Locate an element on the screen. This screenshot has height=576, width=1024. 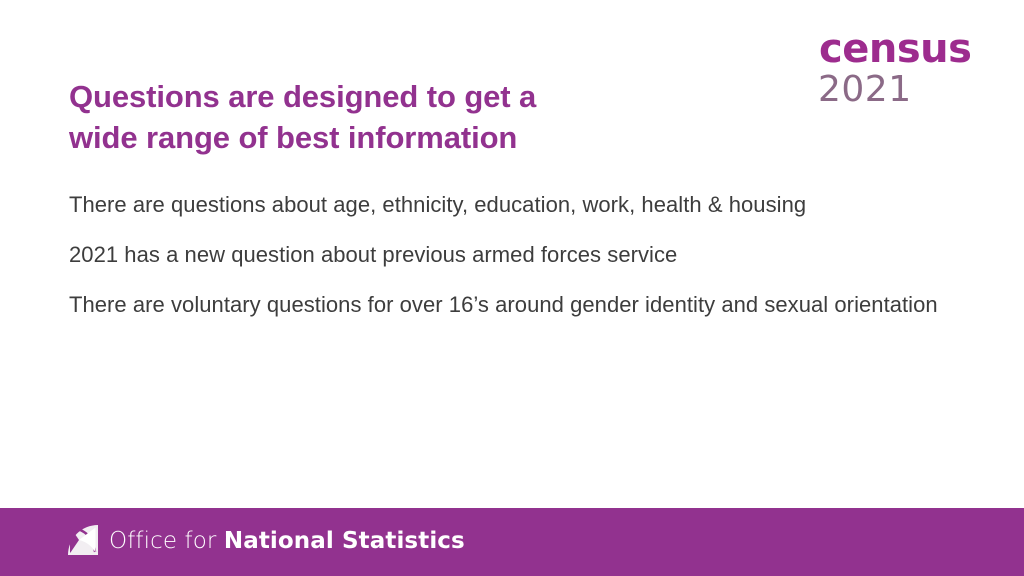
census-2021-logo: census 2021 is located at coordinates (915, 71).